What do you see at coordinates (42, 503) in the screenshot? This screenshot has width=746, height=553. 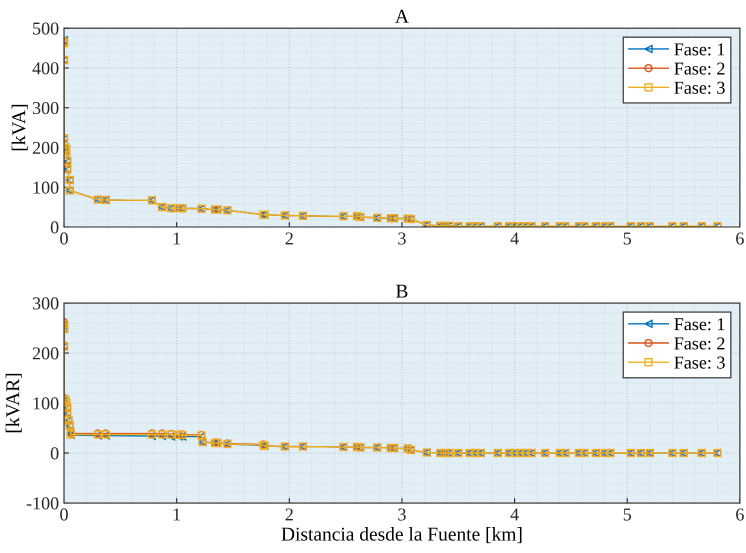 I see `y-tick-label: -100` at bounding box center [42, 503].